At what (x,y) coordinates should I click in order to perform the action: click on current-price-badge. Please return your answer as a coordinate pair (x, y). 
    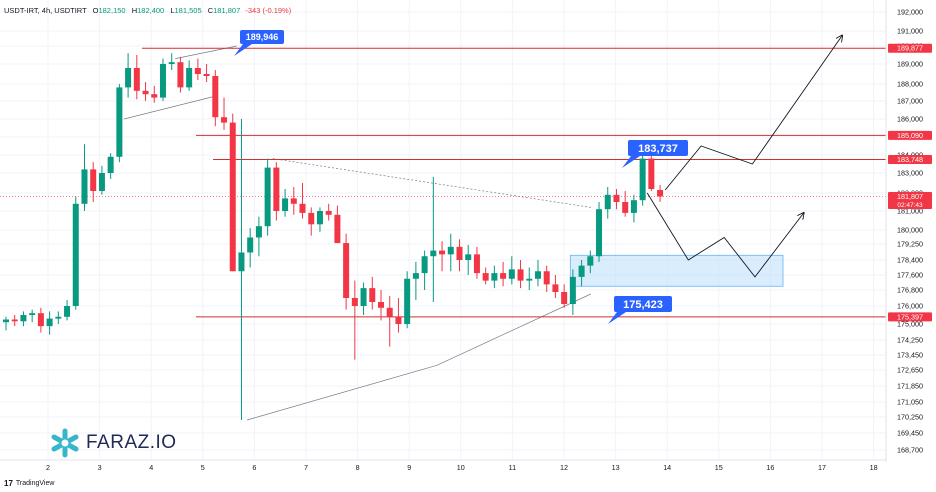
    Looking at the image, I should click on (910, 200).